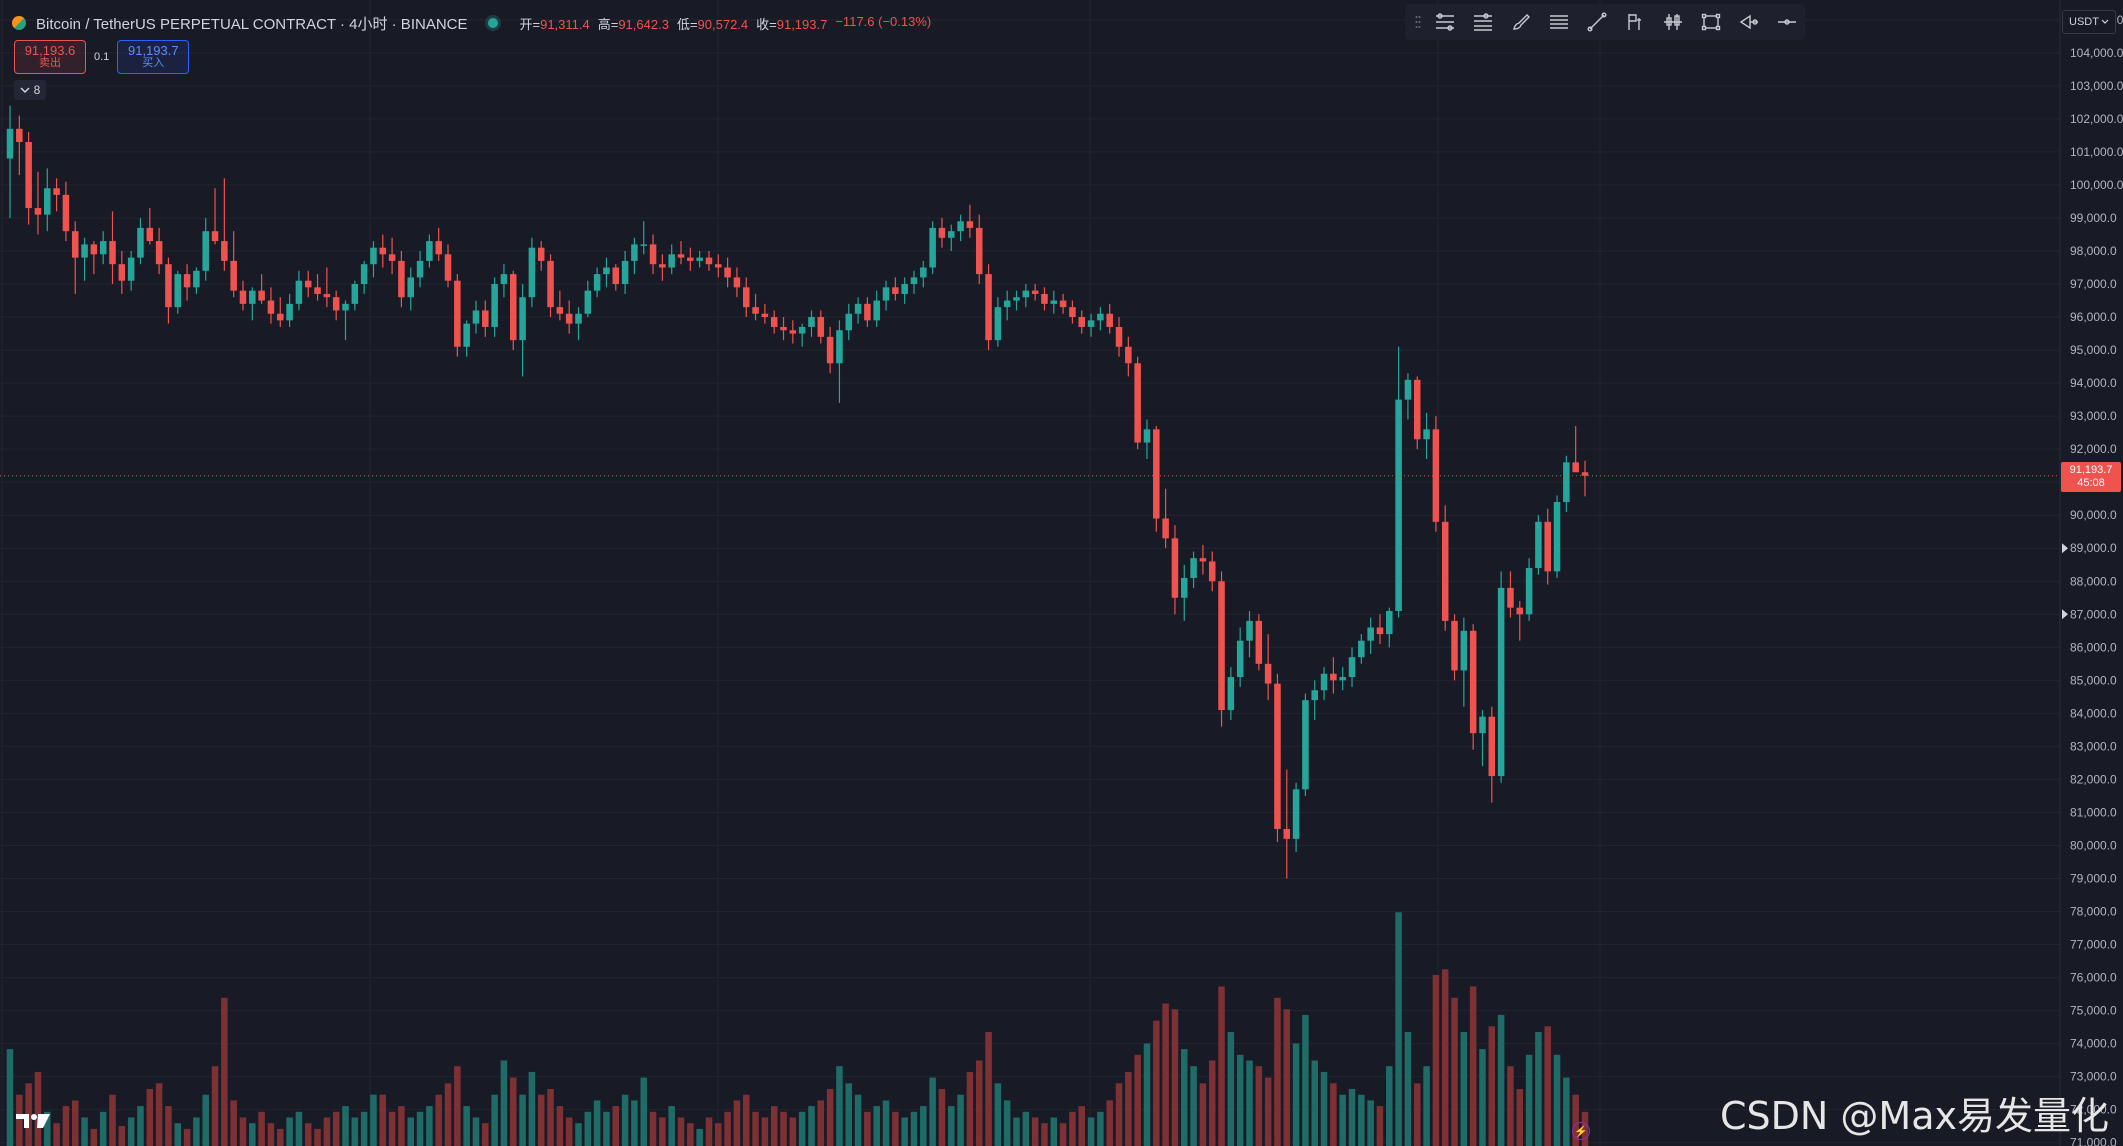 The width and height of the screenshot is (2123, 1146). I want to click on price-tick-label: 80,000.0, so click(2093, 845).